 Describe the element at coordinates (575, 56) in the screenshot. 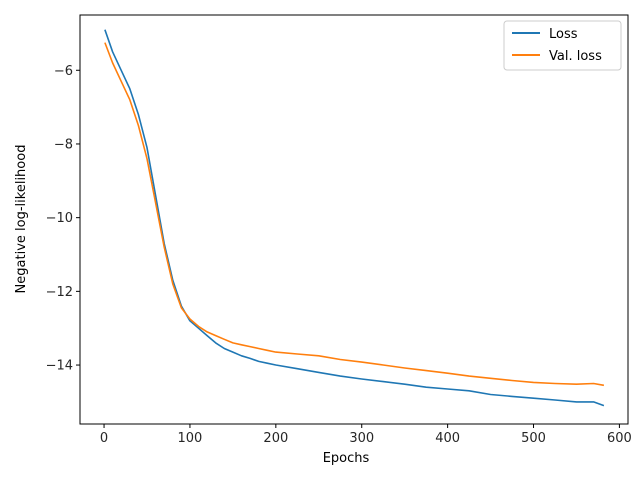

I see `legend-label-val-loss: Val. loss` at that location.